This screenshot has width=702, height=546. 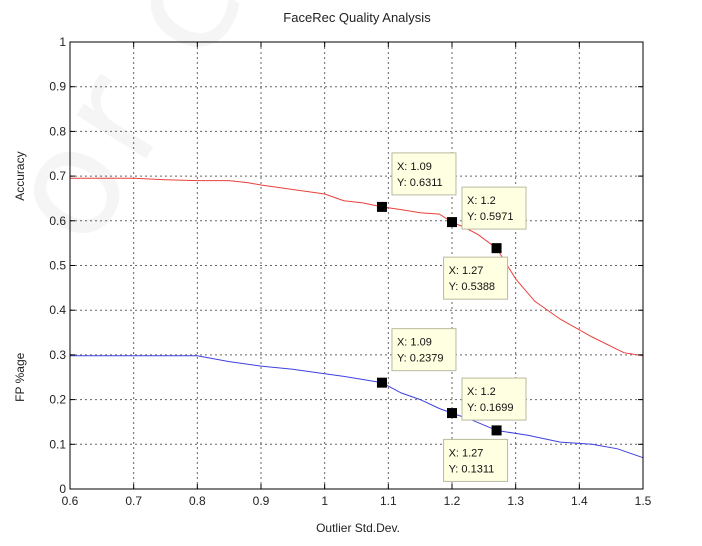 What do you see at coordinates (57, 310) in the screenshot?
I see `y-tick-label: 0.4` at bounding box center [57, 310].